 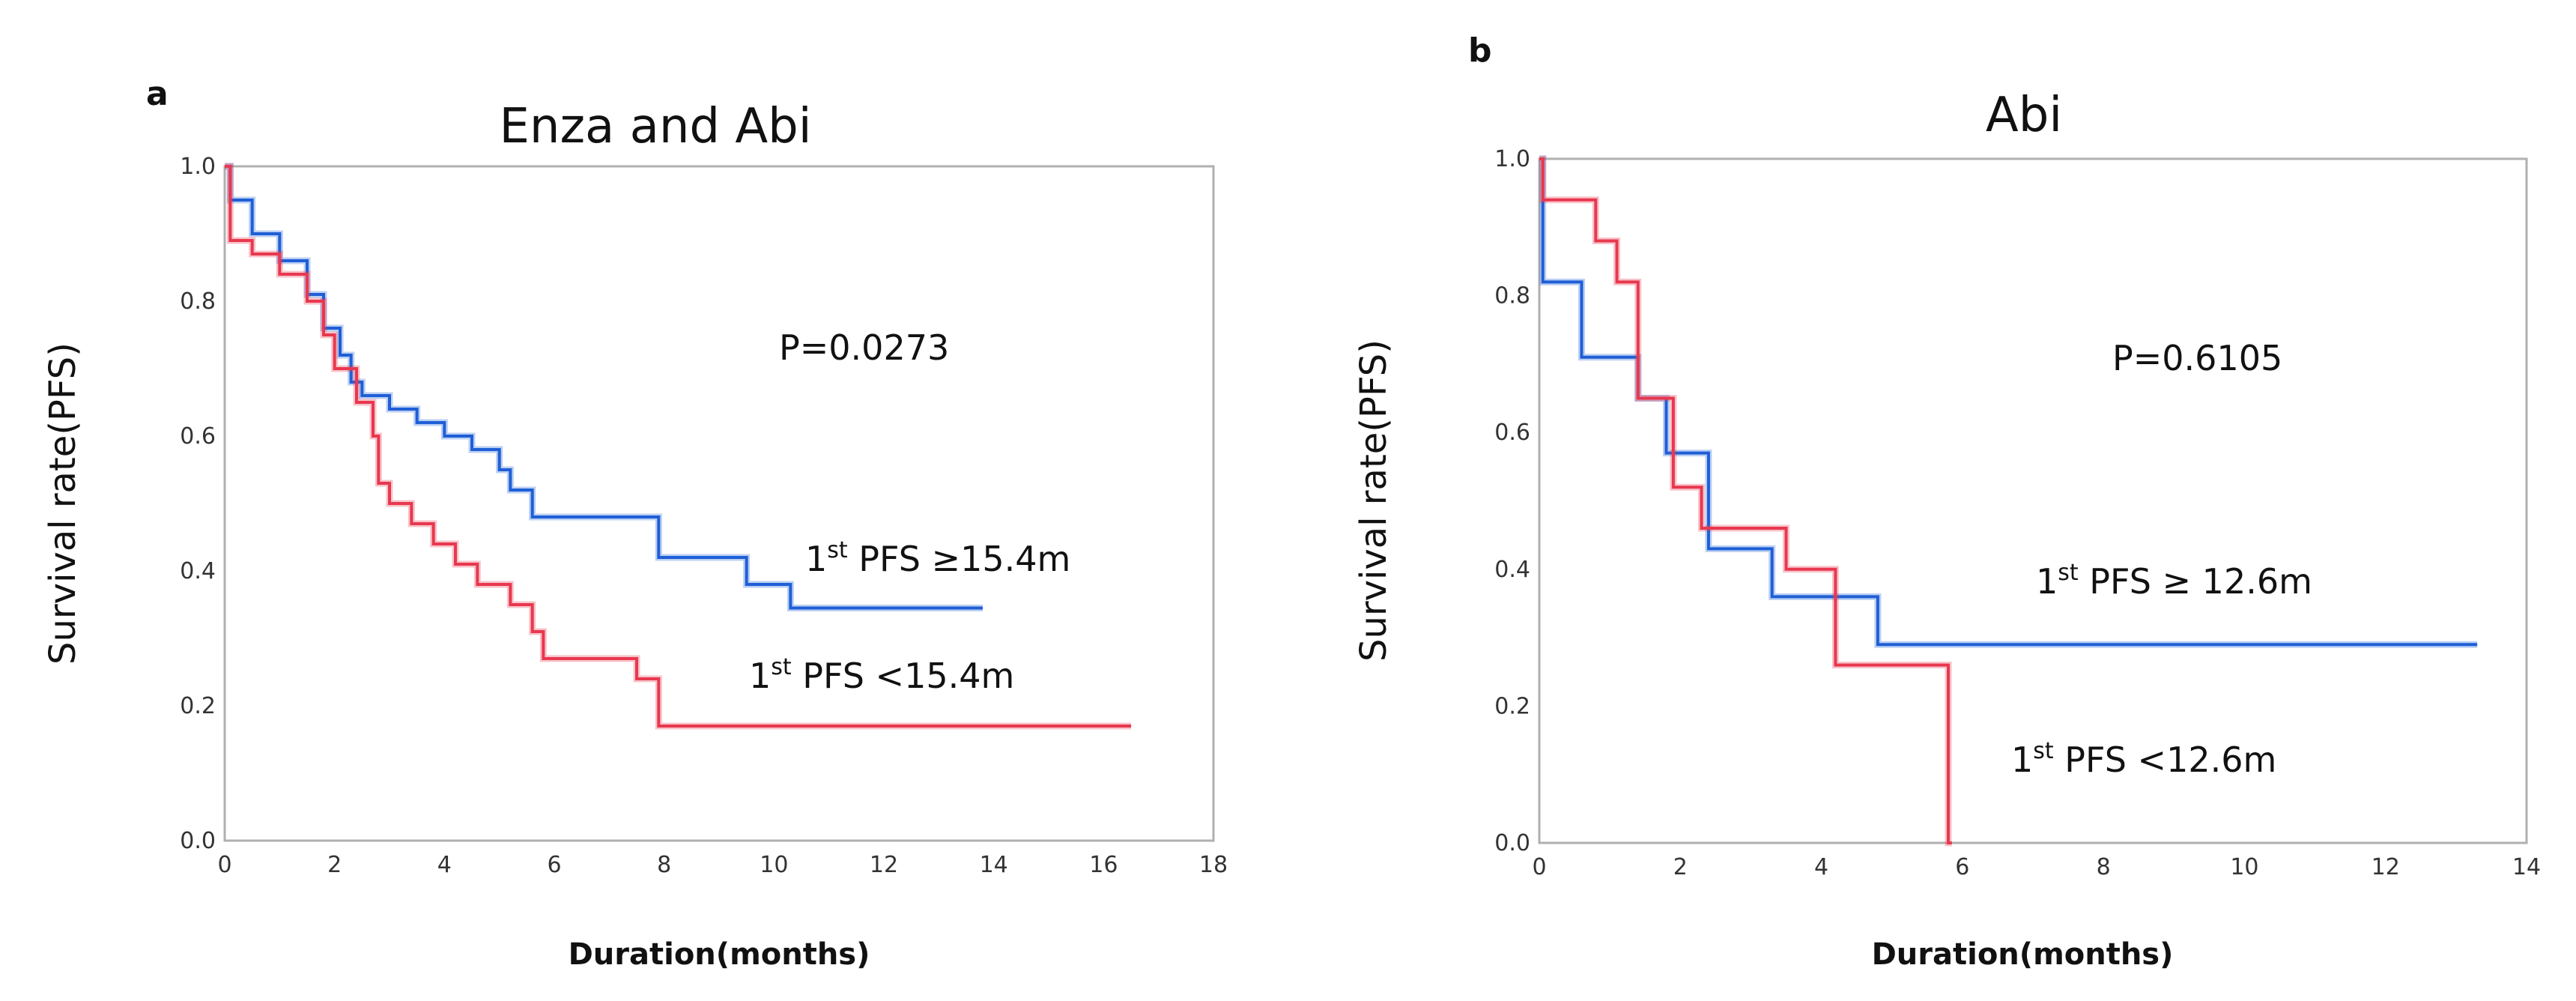 I want to click on panel-a-xlabel: Duration(months), so click(x=719, y=954).